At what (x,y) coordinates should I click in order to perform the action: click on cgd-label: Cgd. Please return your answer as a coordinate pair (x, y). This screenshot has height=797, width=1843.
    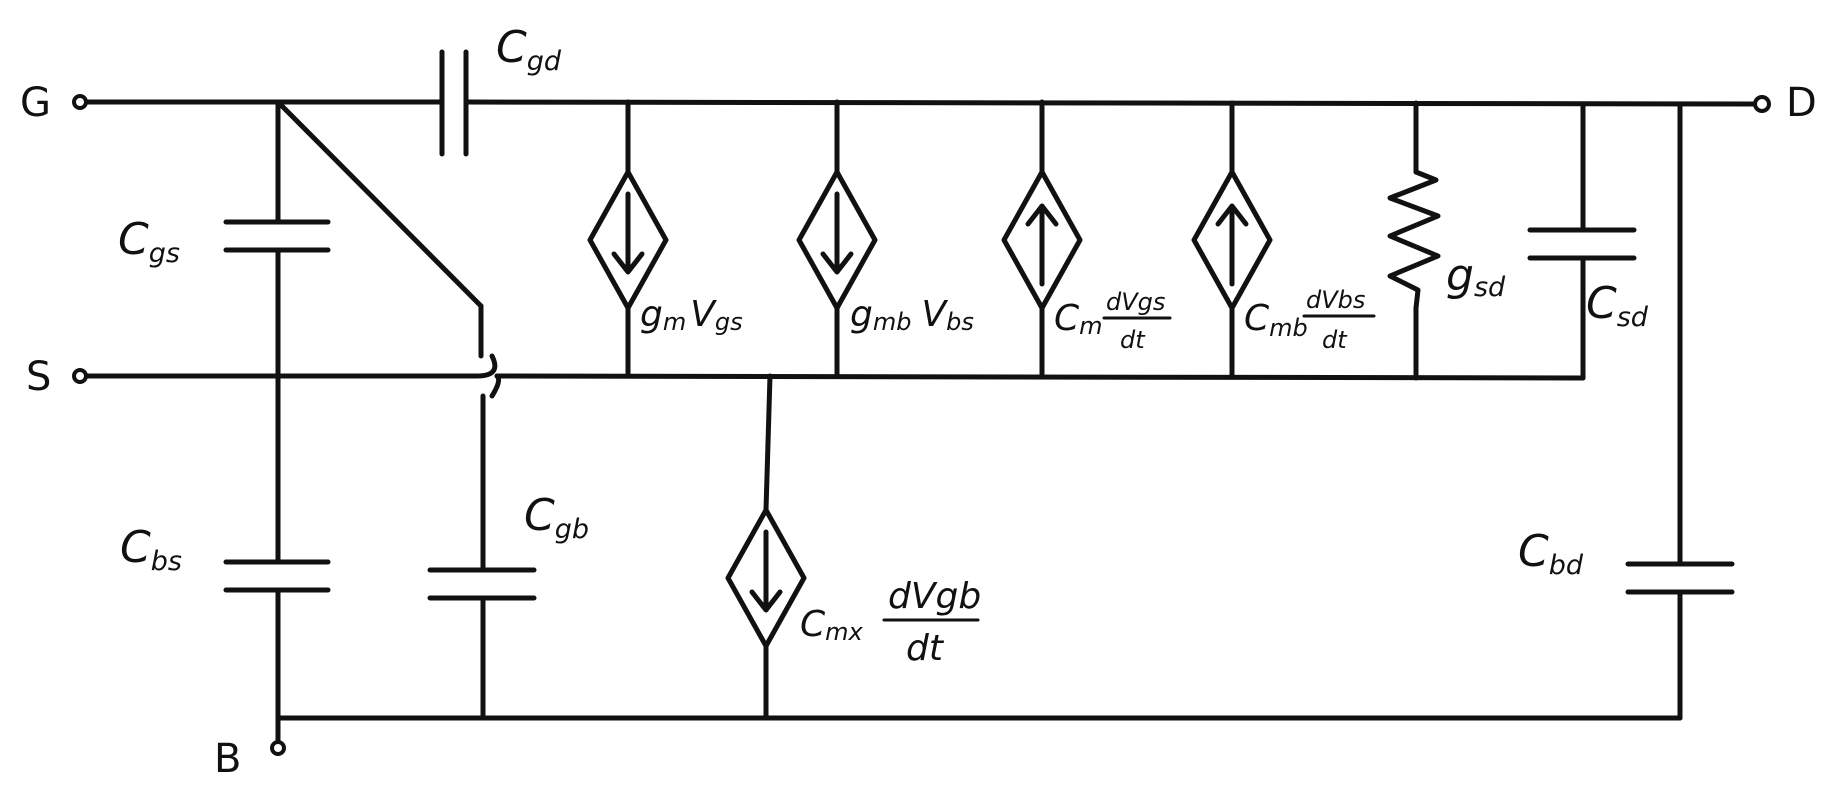
    Looking at the image, I should click on (529, 49).